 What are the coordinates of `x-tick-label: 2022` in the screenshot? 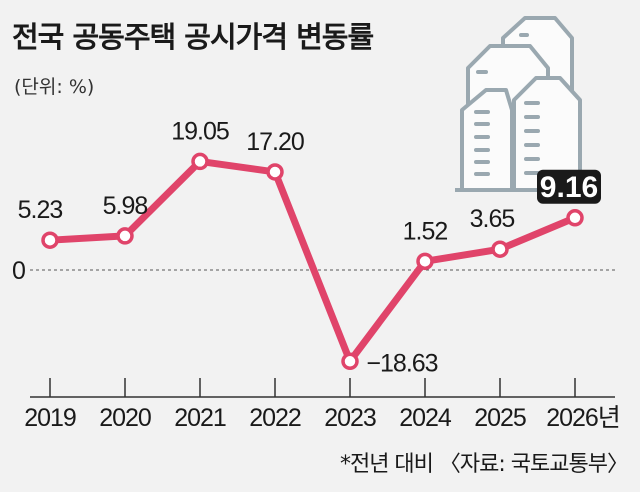 It's located at (275, 418).